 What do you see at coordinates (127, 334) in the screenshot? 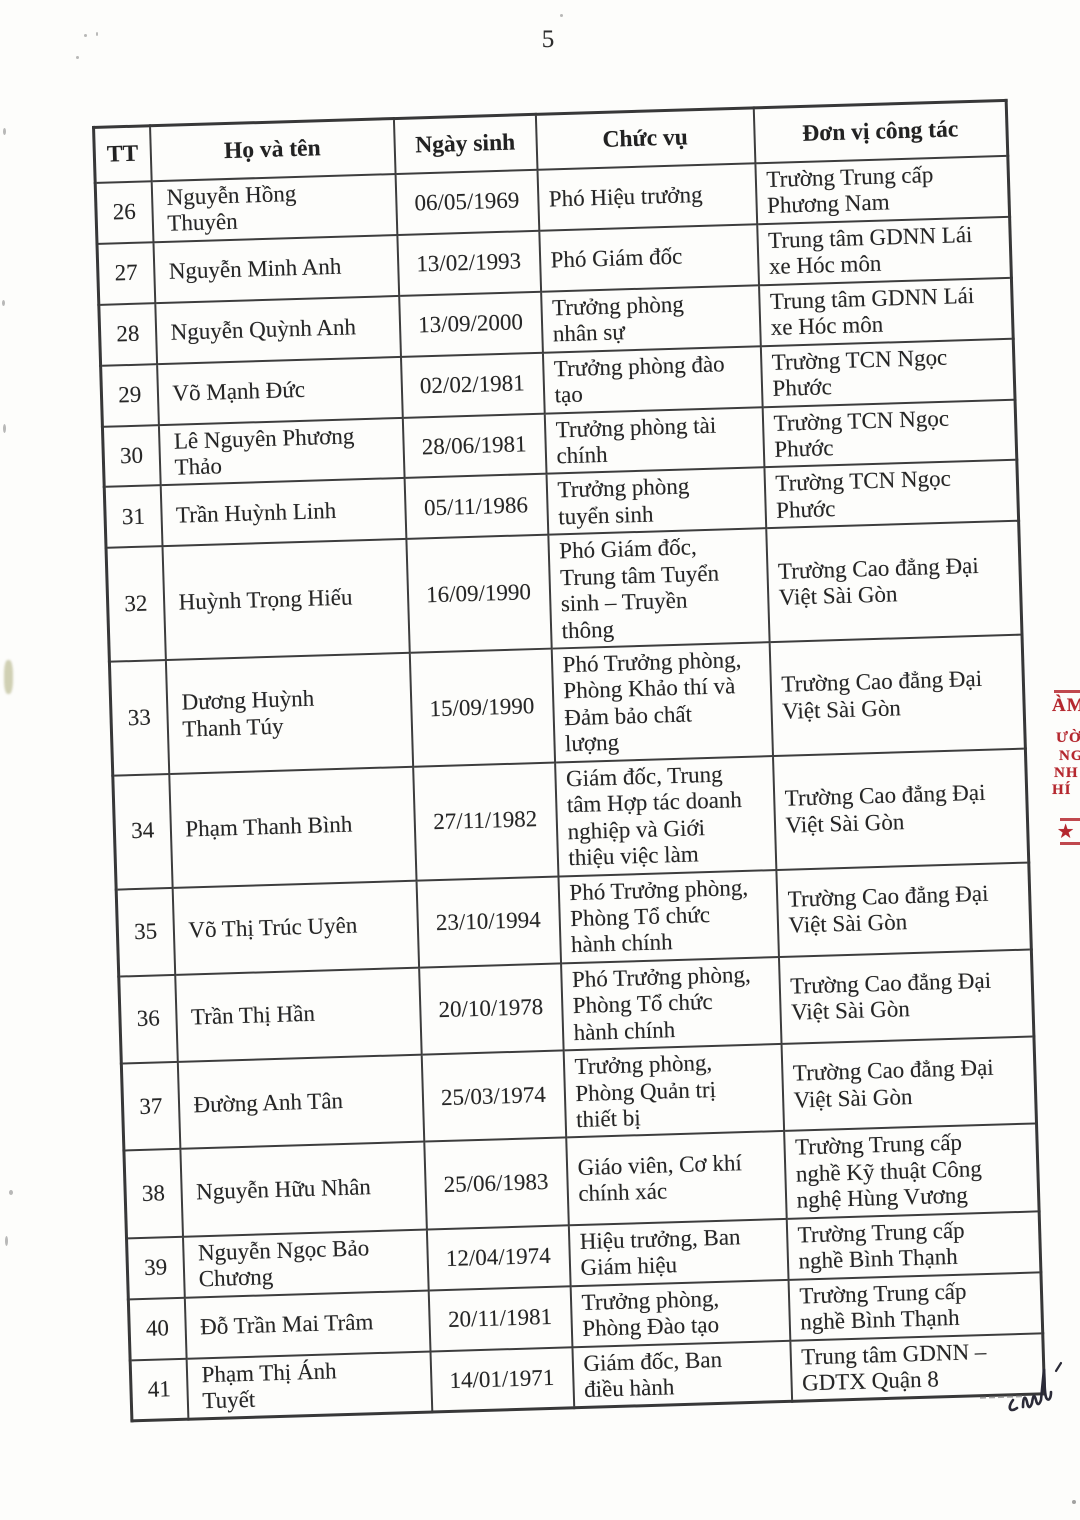
I see `cell-tt: 28` at bounding box center [127, 334].